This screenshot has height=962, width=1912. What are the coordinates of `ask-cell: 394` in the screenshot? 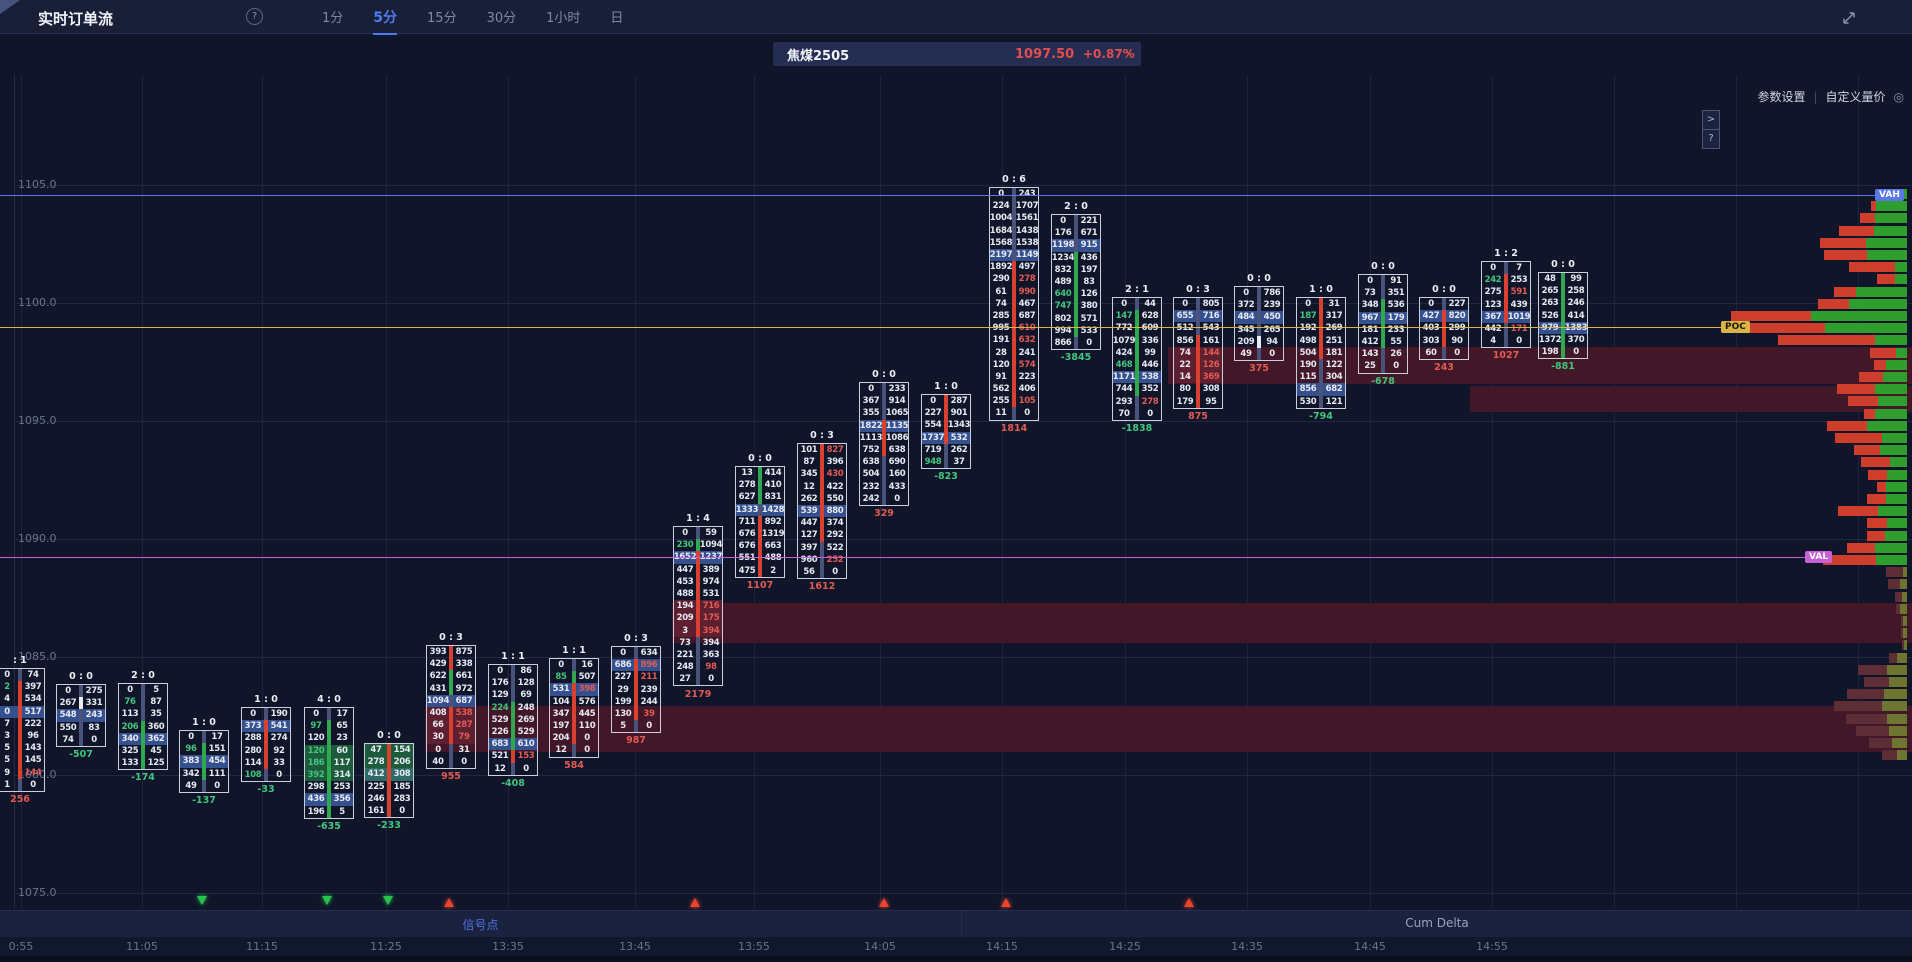 It's located at (711, 642).